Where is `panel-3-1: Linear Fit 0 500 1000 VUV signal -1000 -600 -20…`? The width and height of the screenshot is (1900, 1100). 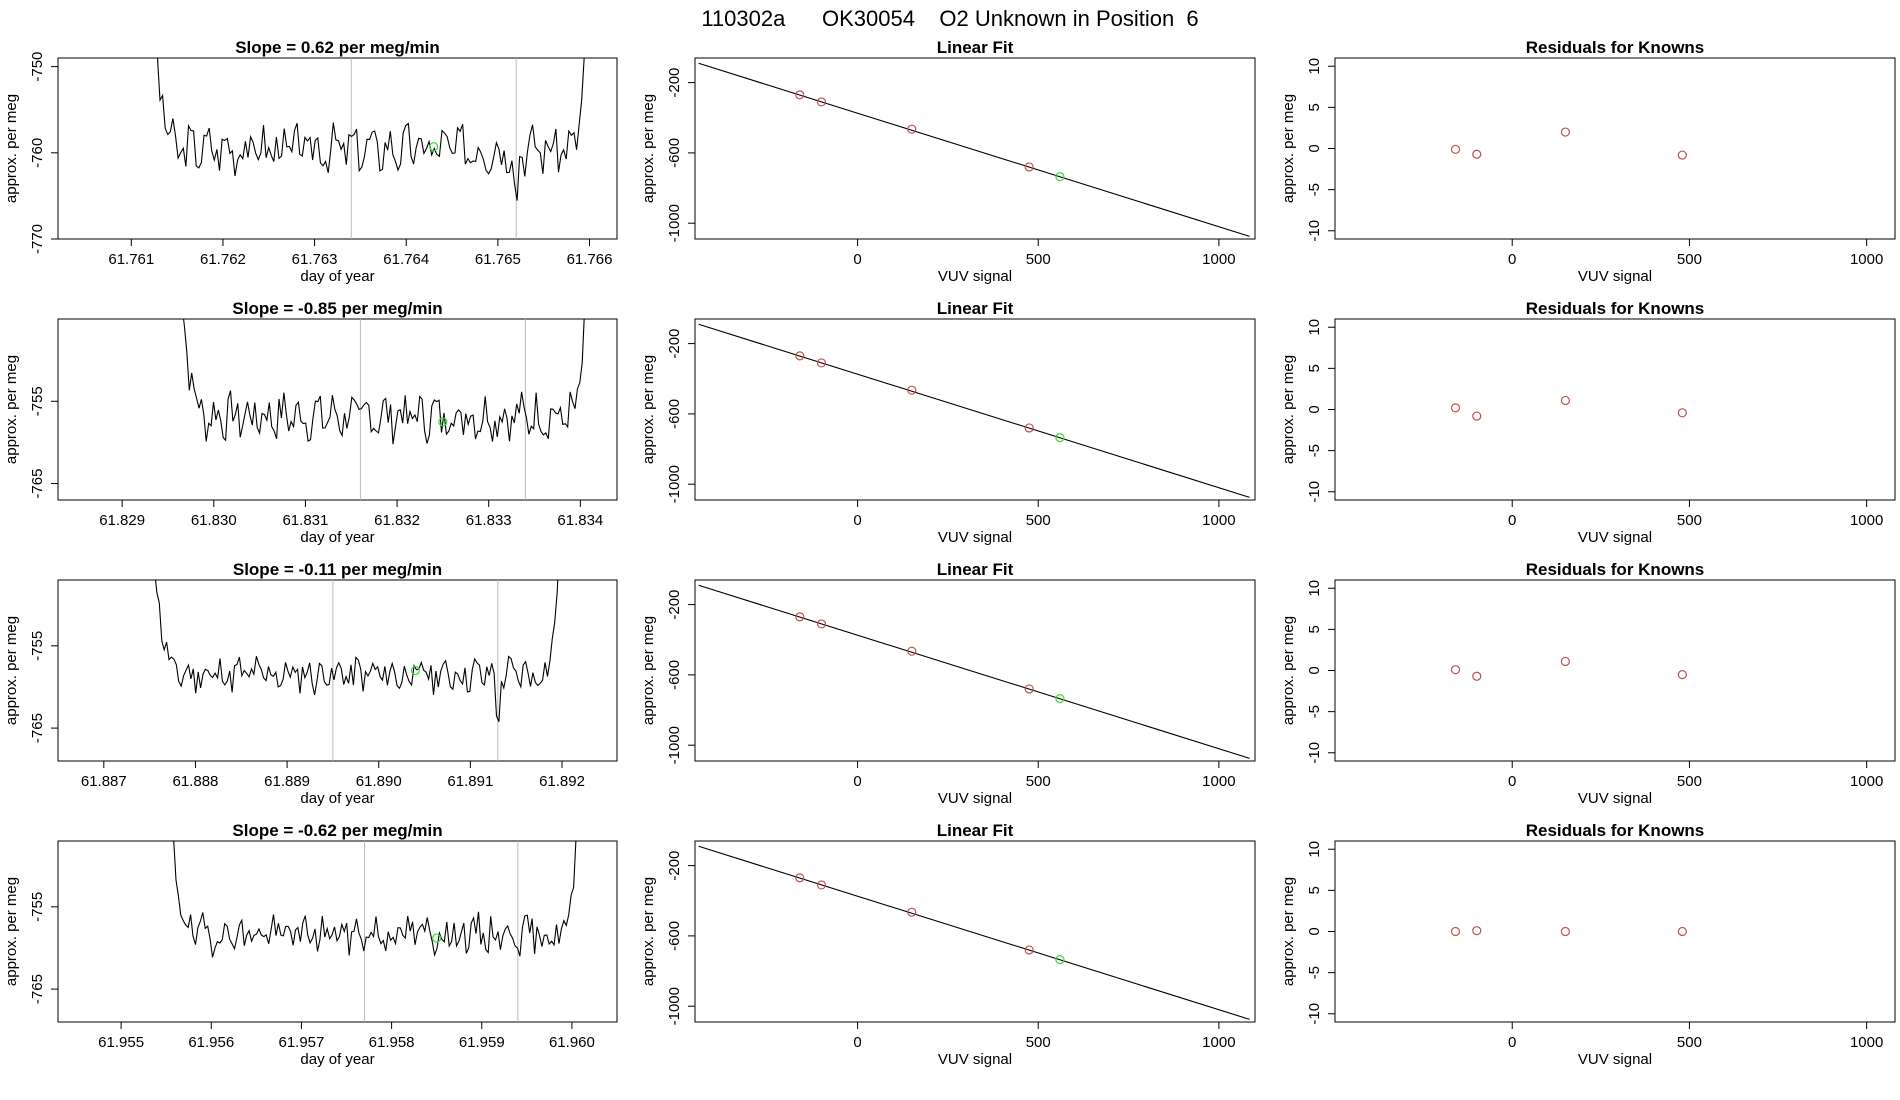 panel-3-1: Linear Fit 0 500 1000 VUV signal -1000 -600 -20… is located at coordinates (948, 944).